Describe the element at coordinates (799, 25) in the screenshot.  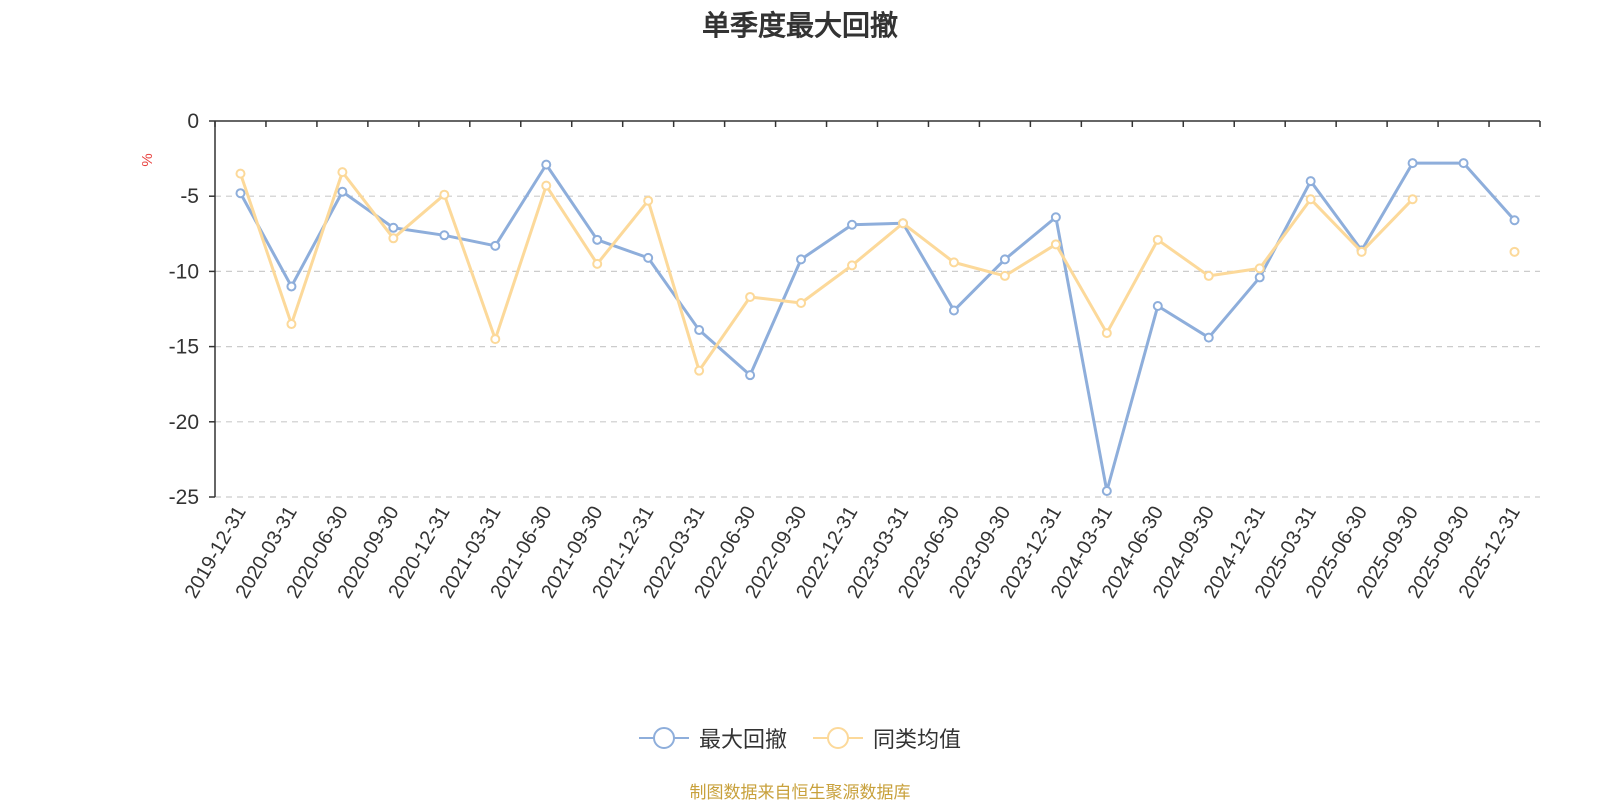
I see `chart-title: 单季度最大回撤` at that location.